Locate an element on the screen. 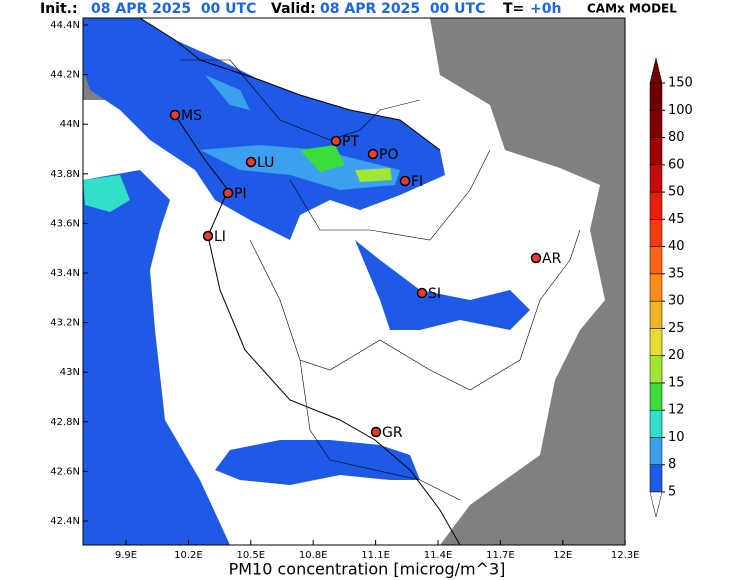 This screenshot has width=751, height=580. city-label: FI is located at coordinates (417, 182).